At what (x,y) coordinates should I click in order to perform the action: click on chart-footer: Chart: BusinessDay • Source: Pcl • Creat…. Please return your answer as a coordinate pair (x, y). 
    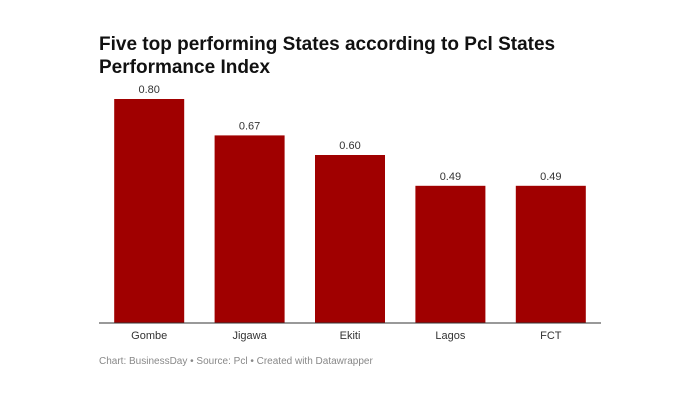
    Looking at the image, I should click on (236, 361).